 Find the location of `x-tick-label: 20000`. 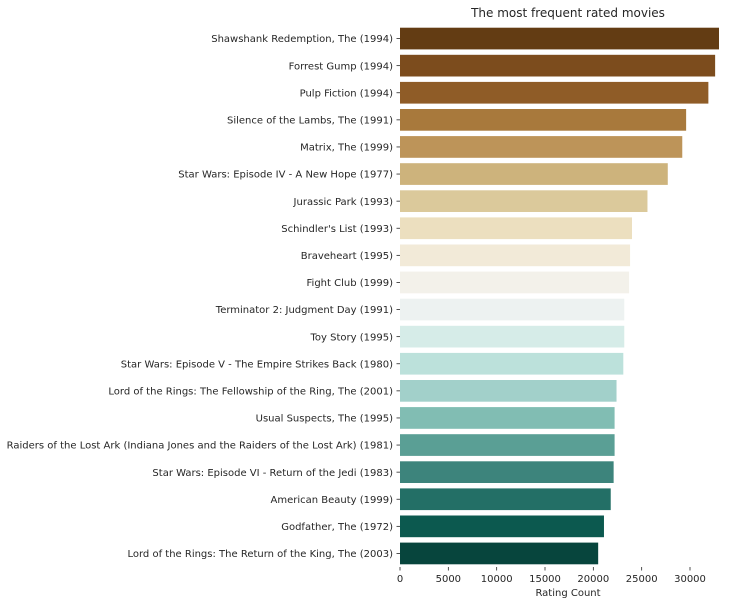

x-tick-label: 20000 is located at coordinates (593, 579).